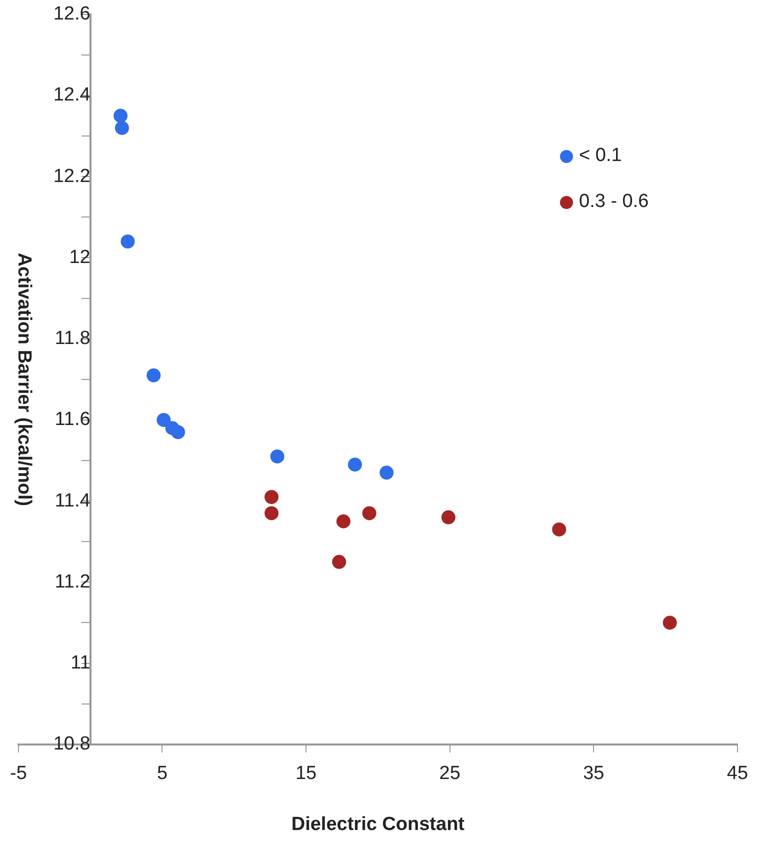  What do you see at coordinates (72, 501) in the screenshot?
I see `y-tick-label: 11.4` at bounding box center [72, 501].